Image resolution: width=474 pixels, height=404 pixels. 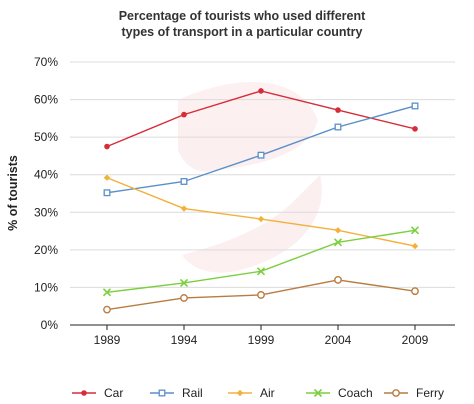 I want to click on series-coach, so click(x=261, y=261).